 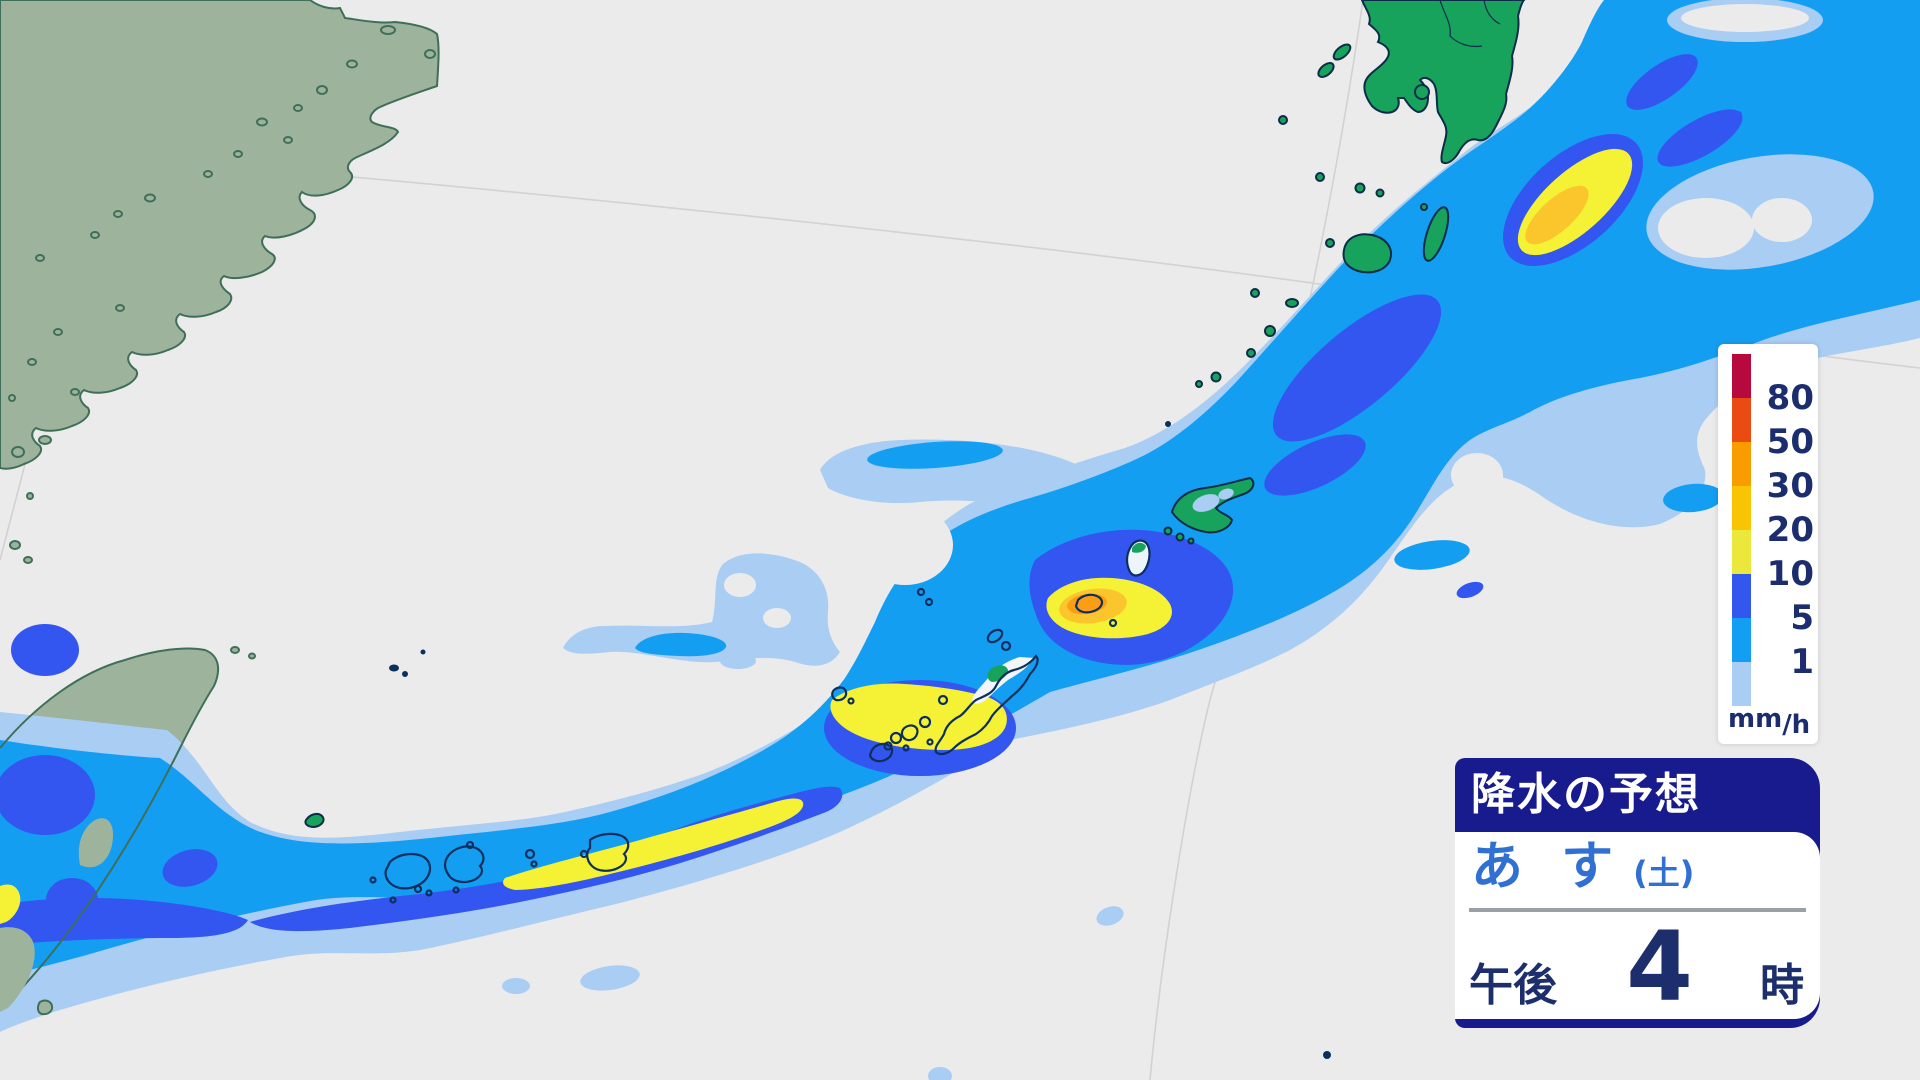 I want to click on precip-legend: 80 50 30 20 10 5 1 mm/h, so click(x=1768, y=544).